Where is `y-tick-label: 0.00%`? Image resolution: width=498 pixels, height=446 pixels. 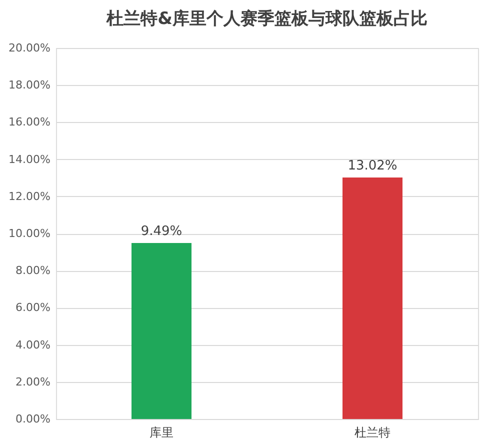 y-tick-label: 0.00% is located at coordinates (33, 419).